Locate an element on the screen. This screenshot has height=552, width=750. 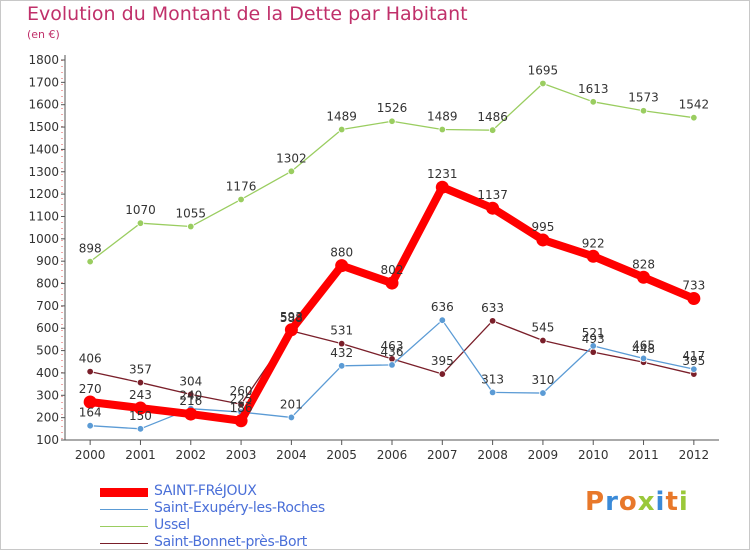
data-label-ussel: 1486 is located at coordinates (492, 117).